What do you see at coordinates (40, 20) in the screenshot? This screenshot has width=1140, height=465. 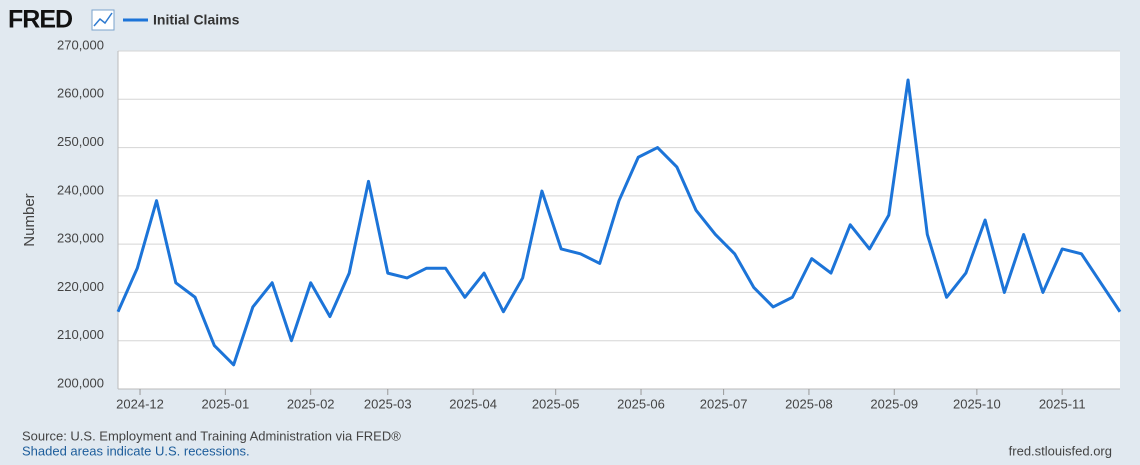 I see `brand-logo: FRED` at bounding box center [40, 20].